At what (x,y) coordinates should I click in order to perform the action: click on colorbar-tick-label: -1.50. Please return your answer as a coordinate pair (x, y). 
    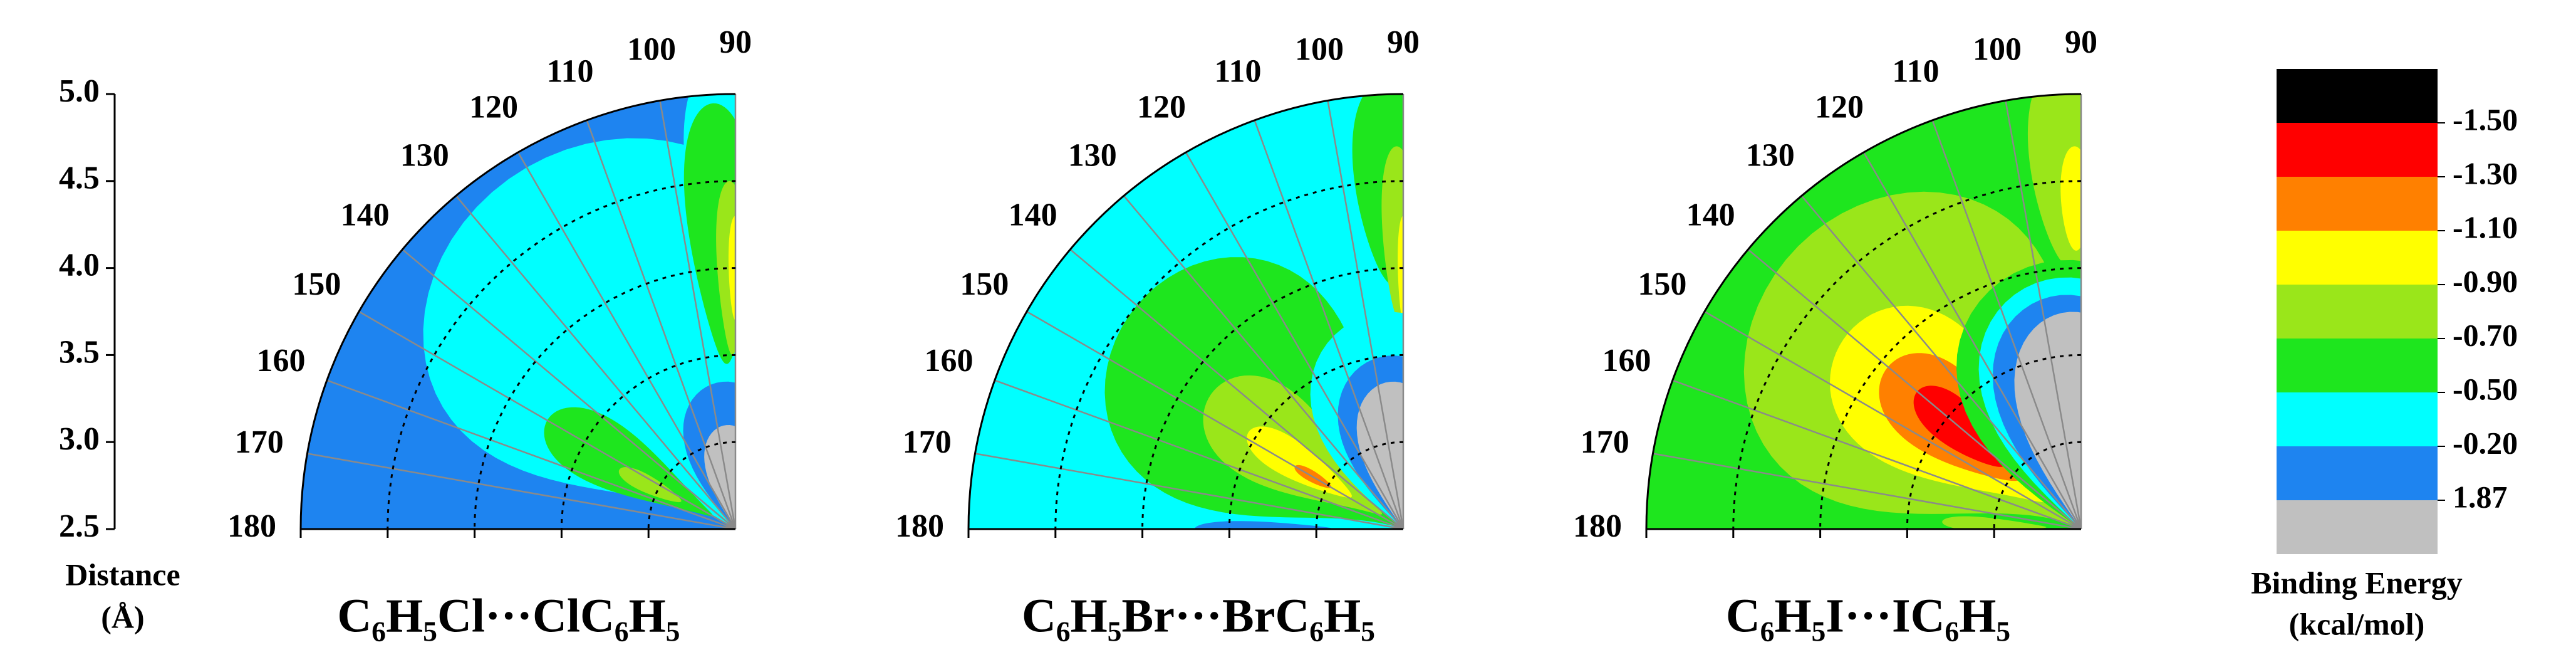
    Looking at the image, I should click on (2485, 119).